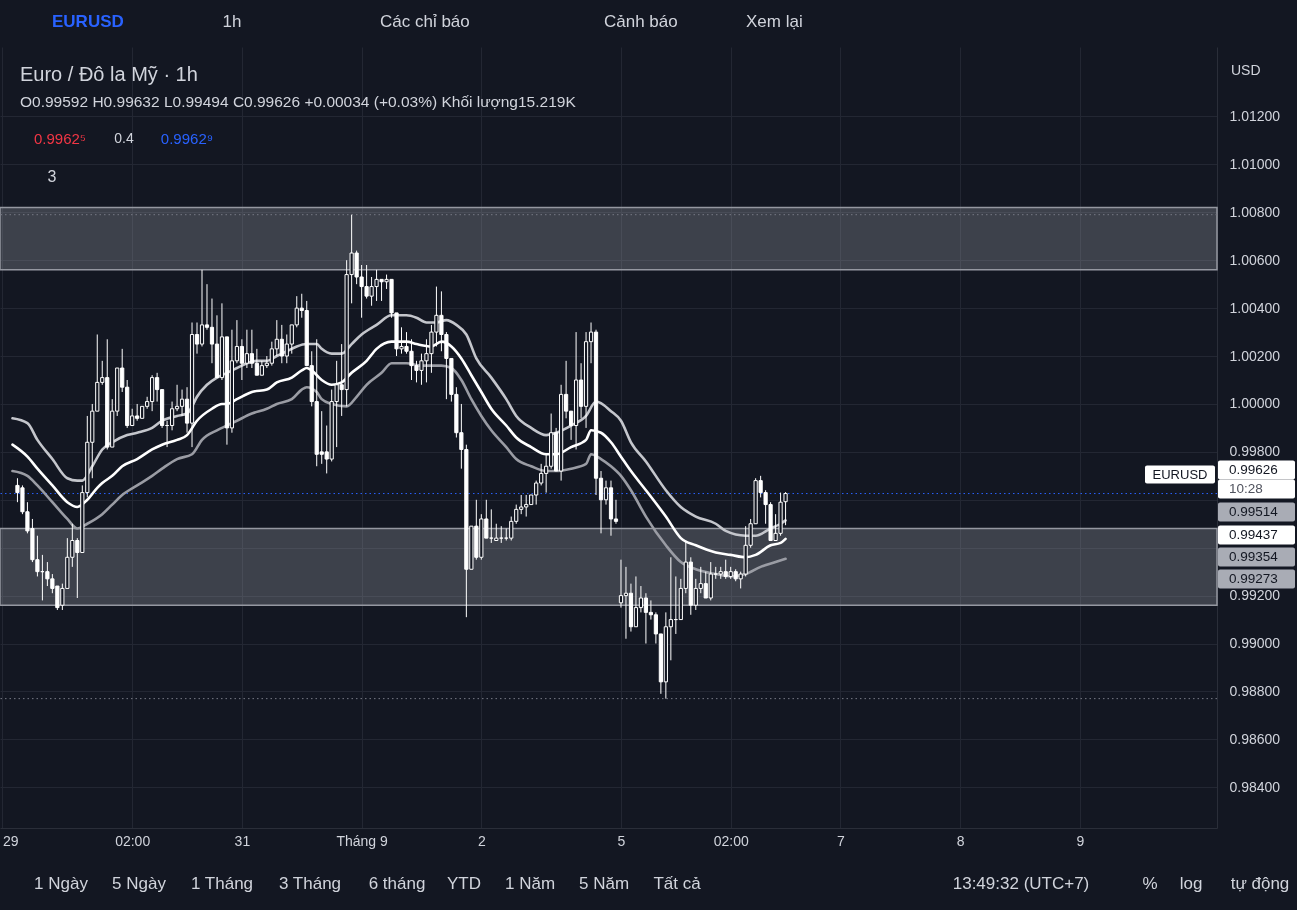 Image resolution: width=1297 pixels, height=910 pixels. I want to click on text: 13:49:32 (UTC+7), so click(1021, 883).